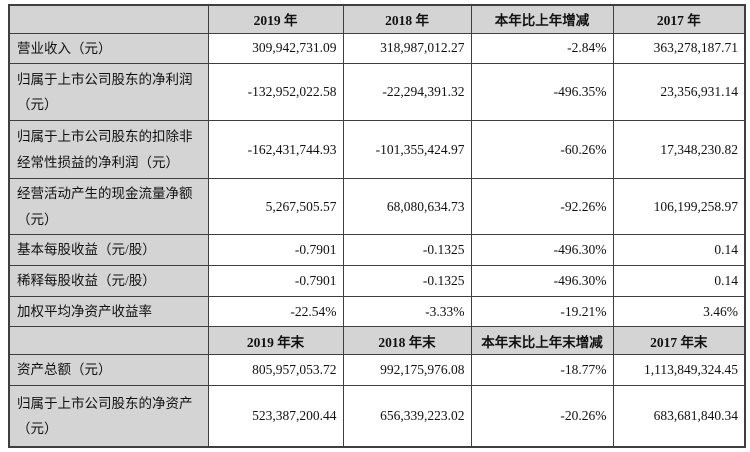 The width and height of the screenshot is (750, 452). What do you see at coordinates (275, 311) in the screenshot?
I see `value-2019: -22.54%` at bounding box center [275, 311].